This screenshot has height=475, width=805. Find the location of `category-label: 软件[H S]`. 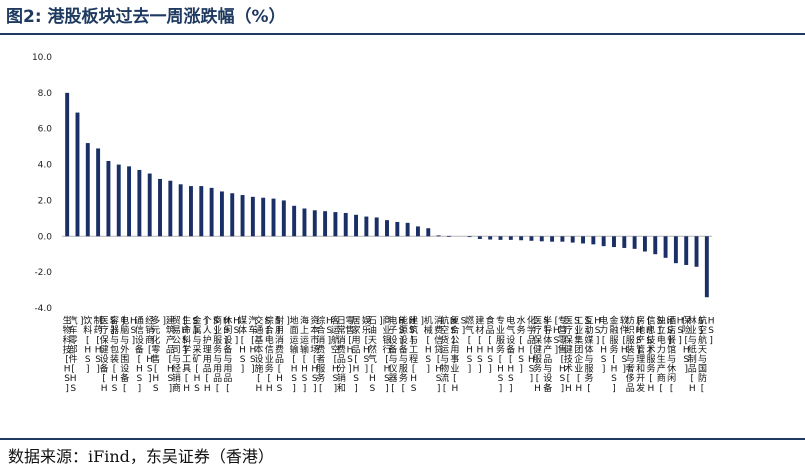

category-label: 软件[H S] is located at coordinates (624, 345).